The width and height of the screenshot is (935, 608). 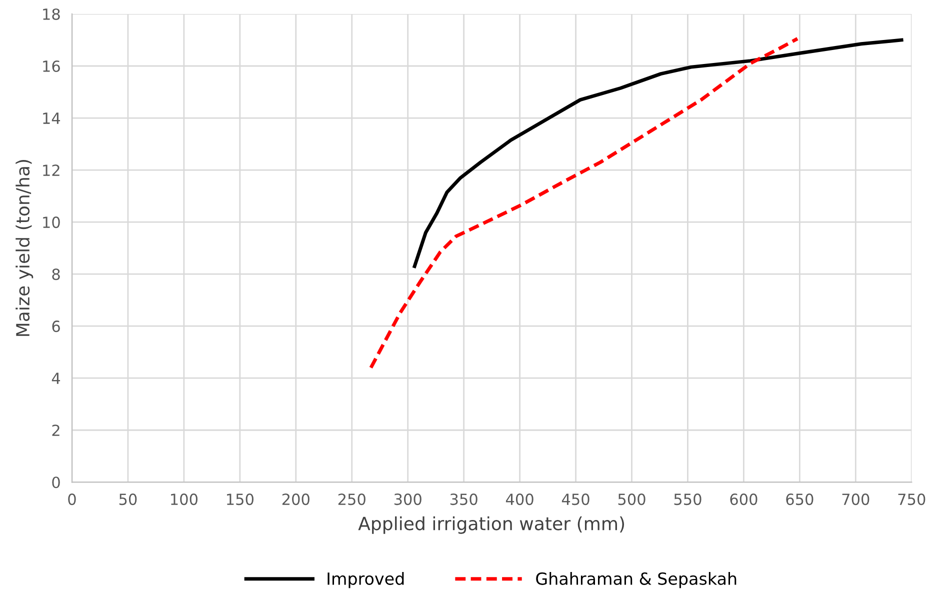 I want to click on x-tick-label: 350, so click(x=464, y=500).